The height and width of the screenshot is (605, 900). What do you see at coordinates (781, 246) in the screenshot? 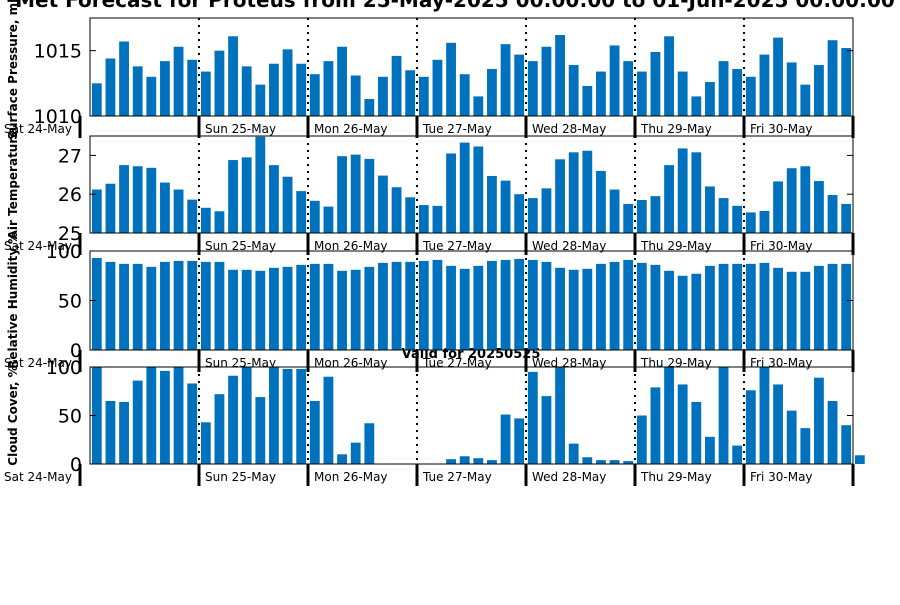
I see `day-label: Fri 30-May` at bounding box center [781, 246].